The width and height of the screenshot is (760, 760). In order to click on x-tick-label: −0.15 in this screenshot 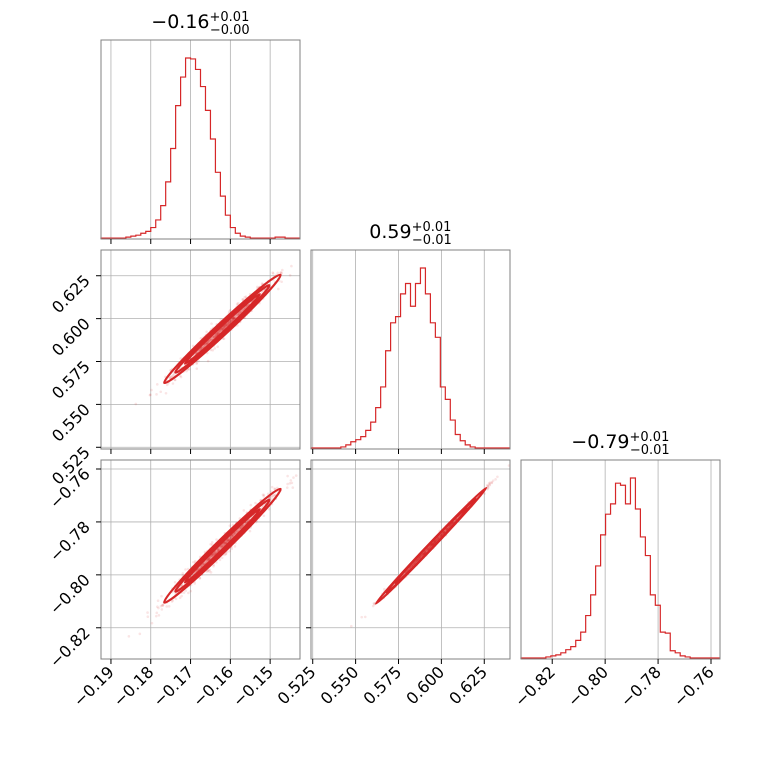, I will do `click(253, 686)`.